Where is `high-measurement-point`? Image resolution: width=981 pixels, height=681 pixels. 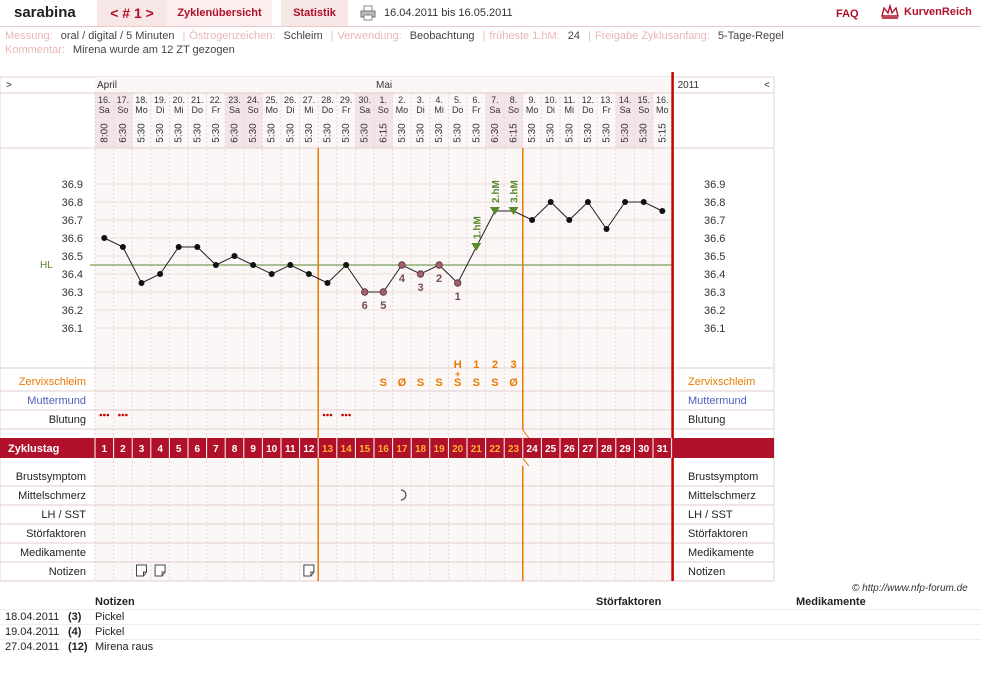
high-measurement-point is located at coordinates (494, 211).